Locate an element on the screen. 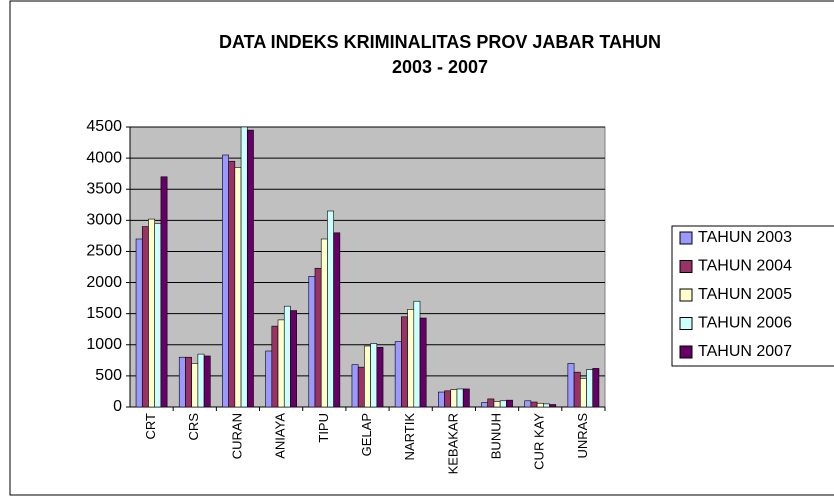  x-tick-label: CRT is located at coordinates (150, 426).